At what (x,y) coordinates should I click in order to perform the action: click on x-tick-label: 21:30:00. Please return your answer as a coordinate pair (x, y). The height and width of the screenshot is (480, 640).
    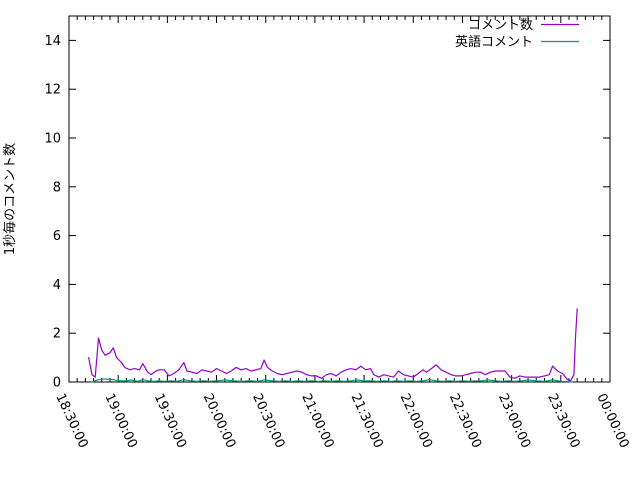
    Looking at the image, I should click on (366, 420).